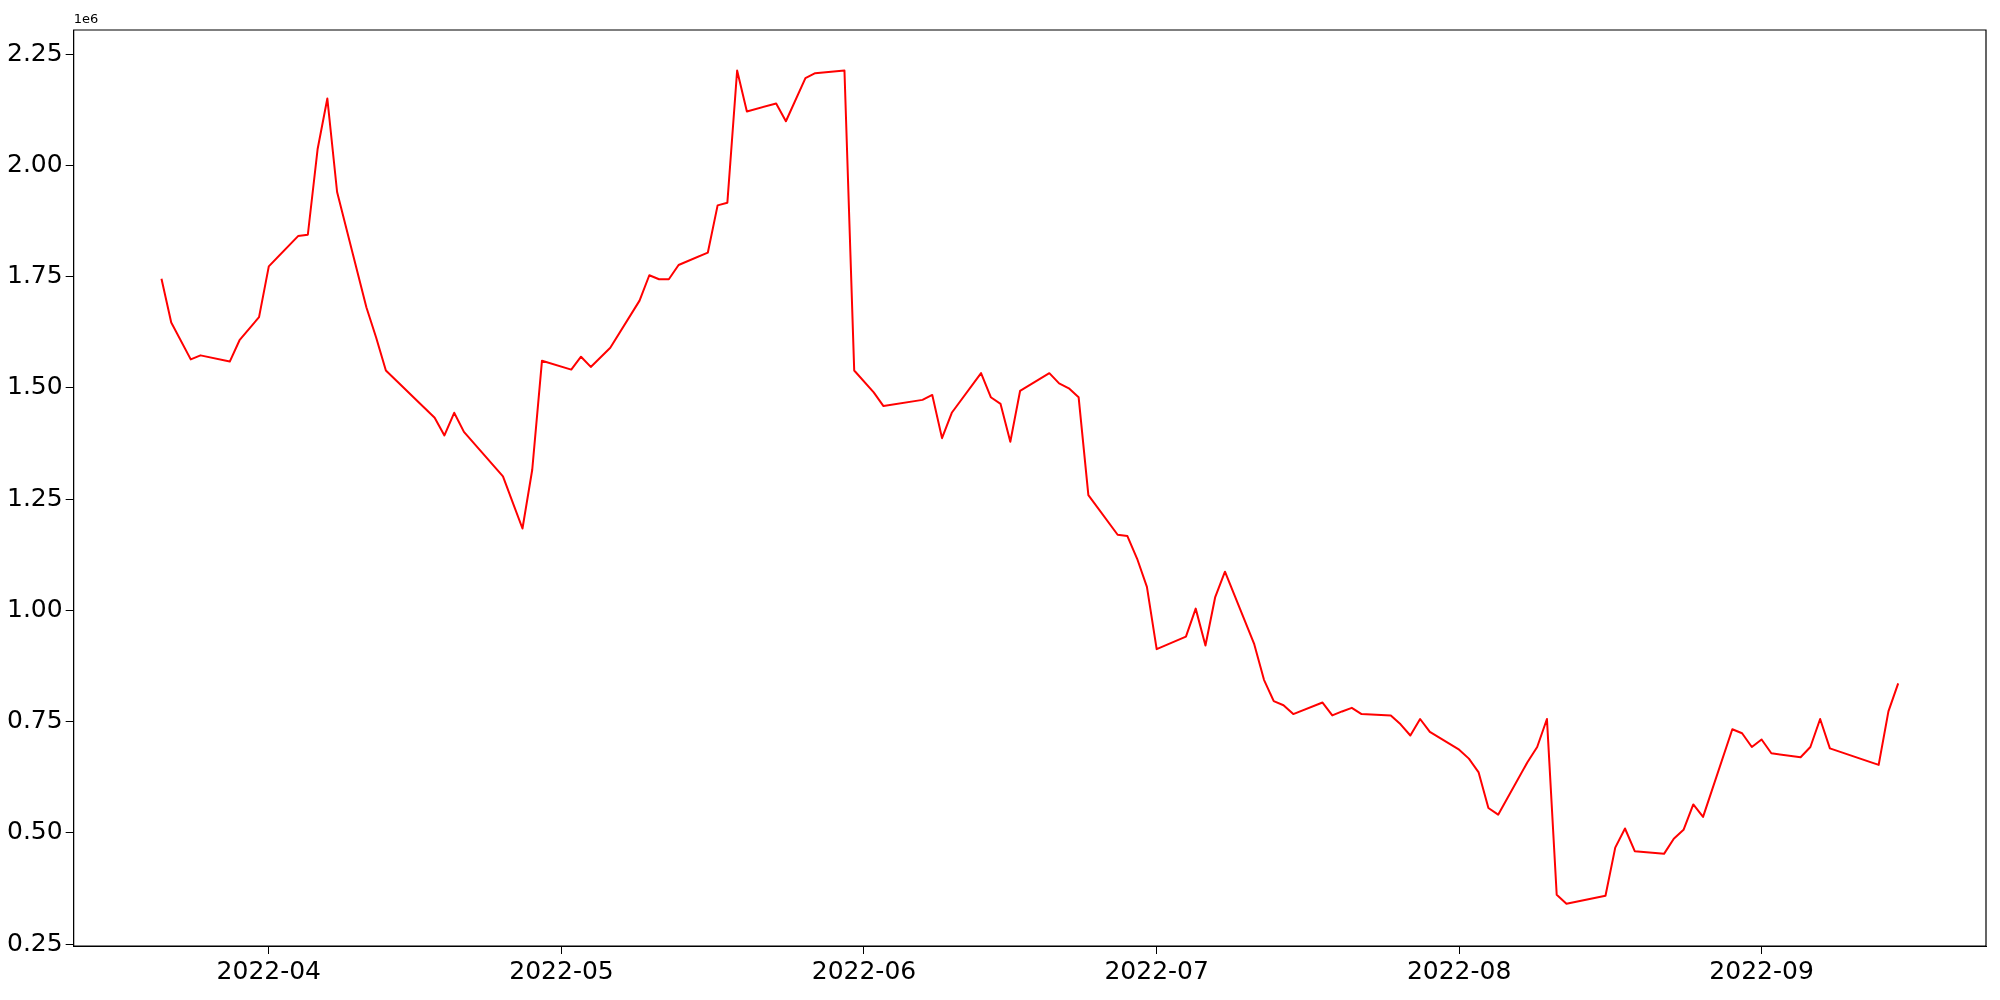  I want to click on text: 1e6, so click(86, 18).